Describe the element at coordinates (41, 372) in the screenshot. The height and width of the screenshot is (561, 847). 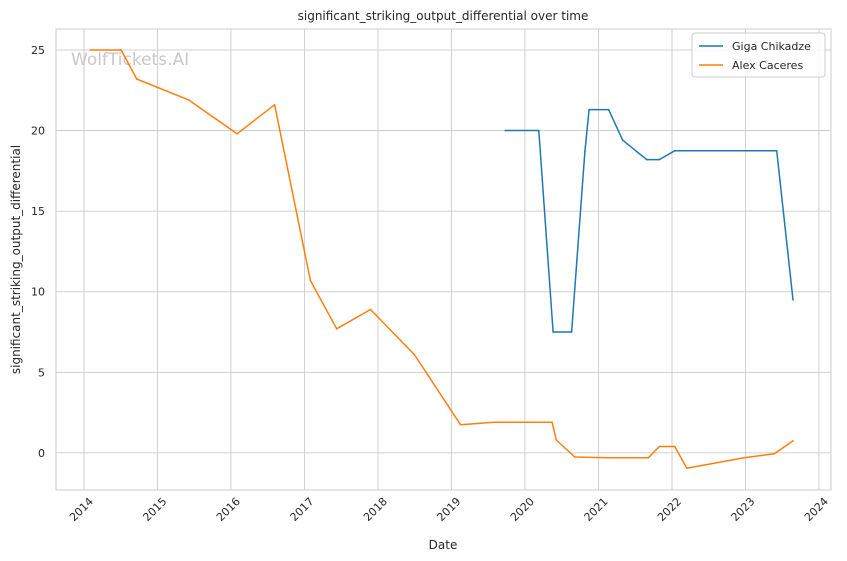
I see `y-tick-label: 5` at that location.